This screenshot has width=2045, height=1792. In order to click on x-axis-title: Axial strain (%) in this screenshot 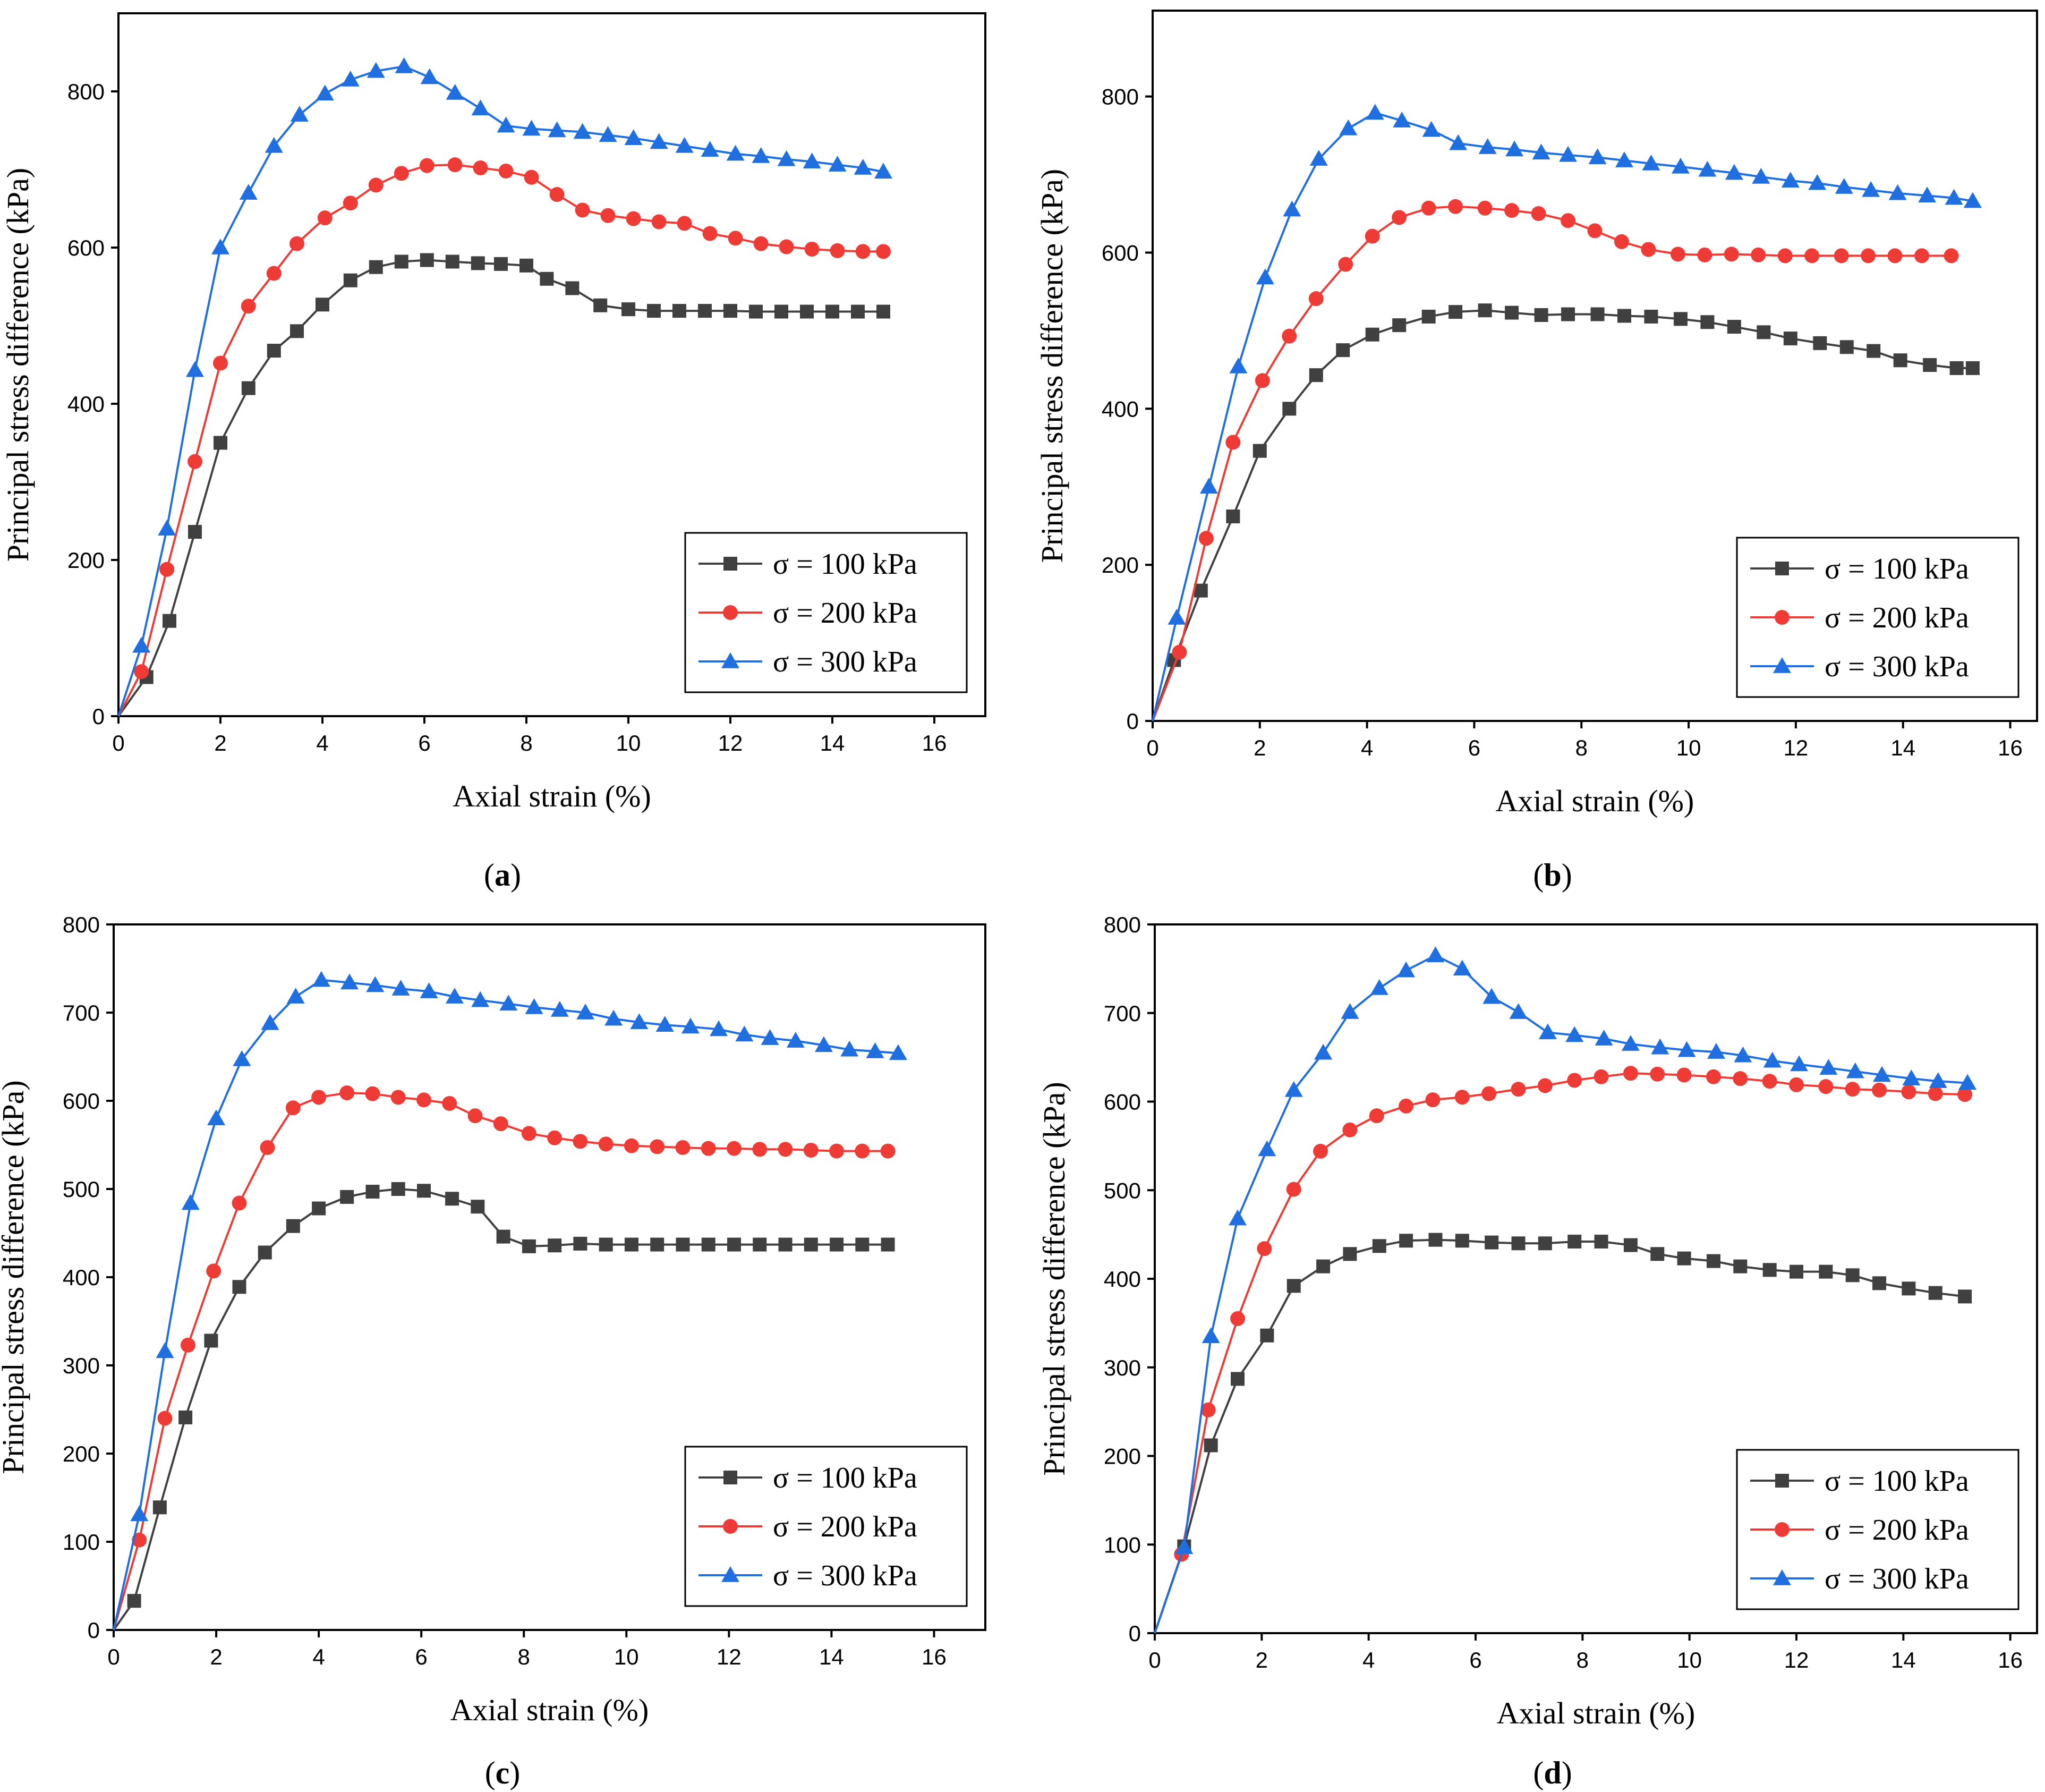, I will do `click(1595, 801)`.